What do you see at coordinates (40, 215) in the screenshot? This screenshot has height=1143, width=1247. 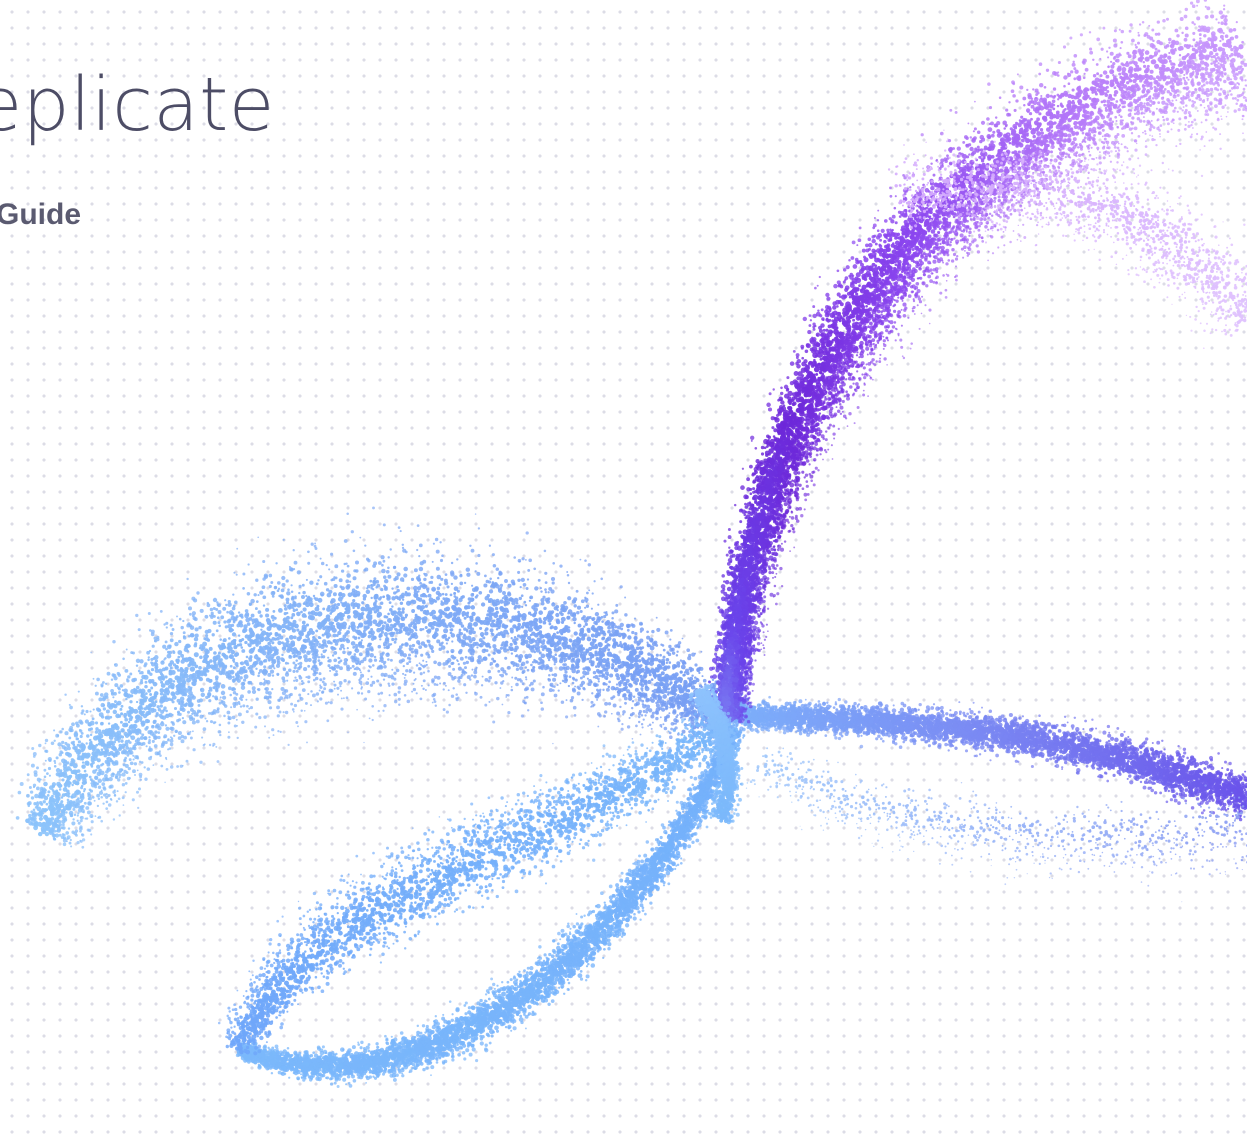 I see `page-subtitle: Guide` at bounding box center [40, 215].